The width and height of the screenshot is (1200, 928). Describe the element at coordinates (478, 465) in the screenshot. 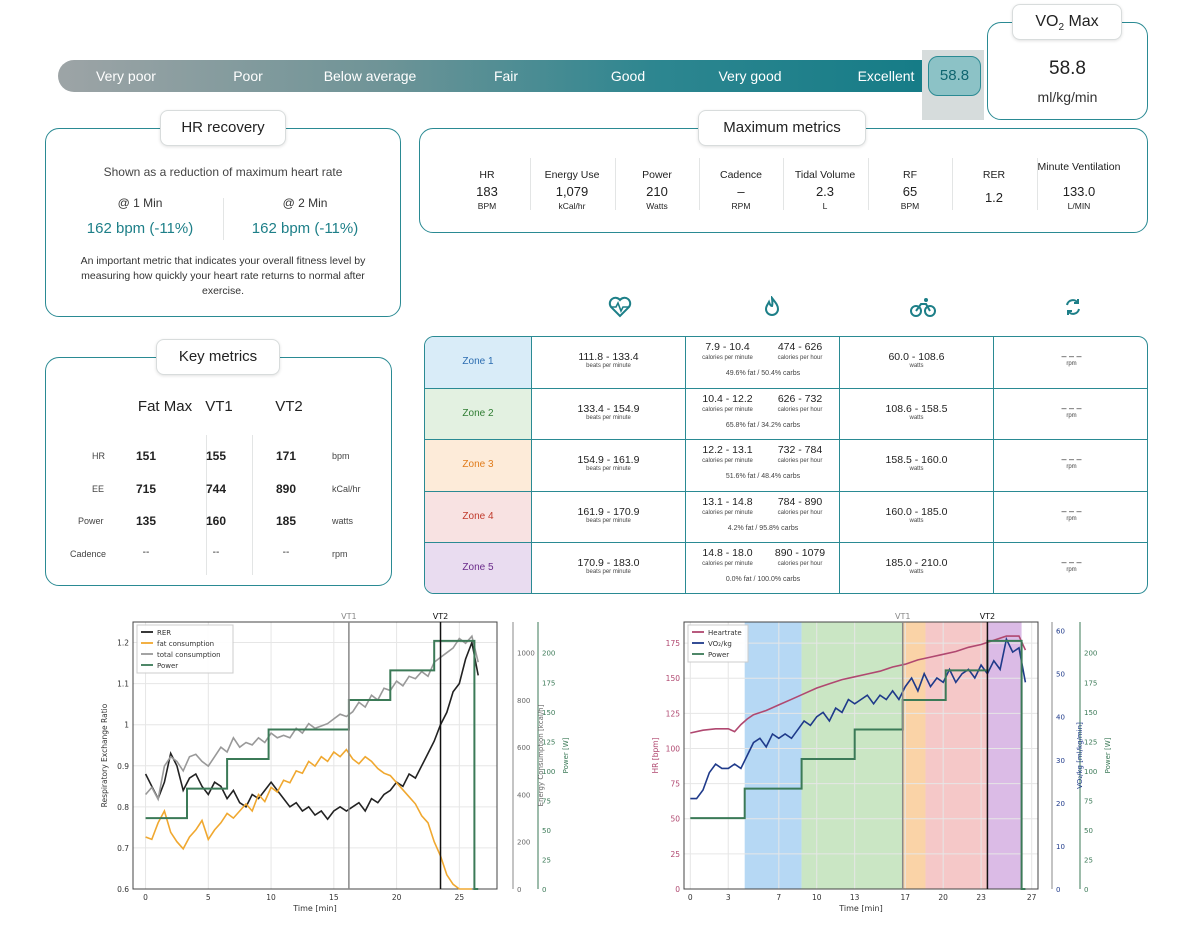

I see `zone-name: Zone 3` at that location.